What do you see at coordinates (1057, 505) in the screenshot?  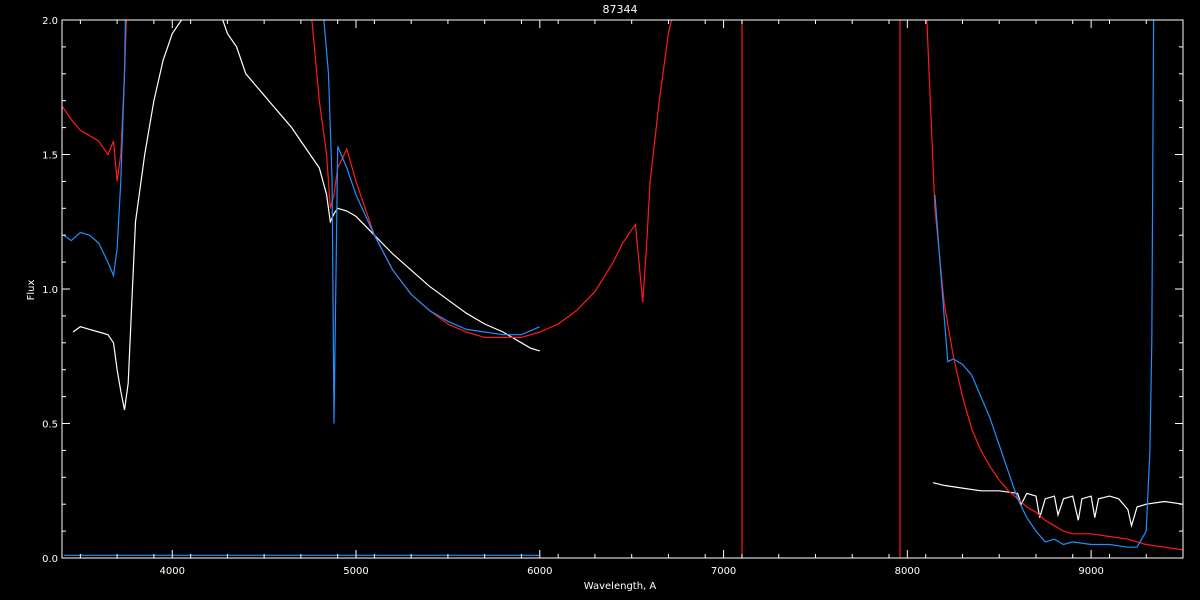 I see `series-0-segment-1-line` at bounding box center [1057, 505].